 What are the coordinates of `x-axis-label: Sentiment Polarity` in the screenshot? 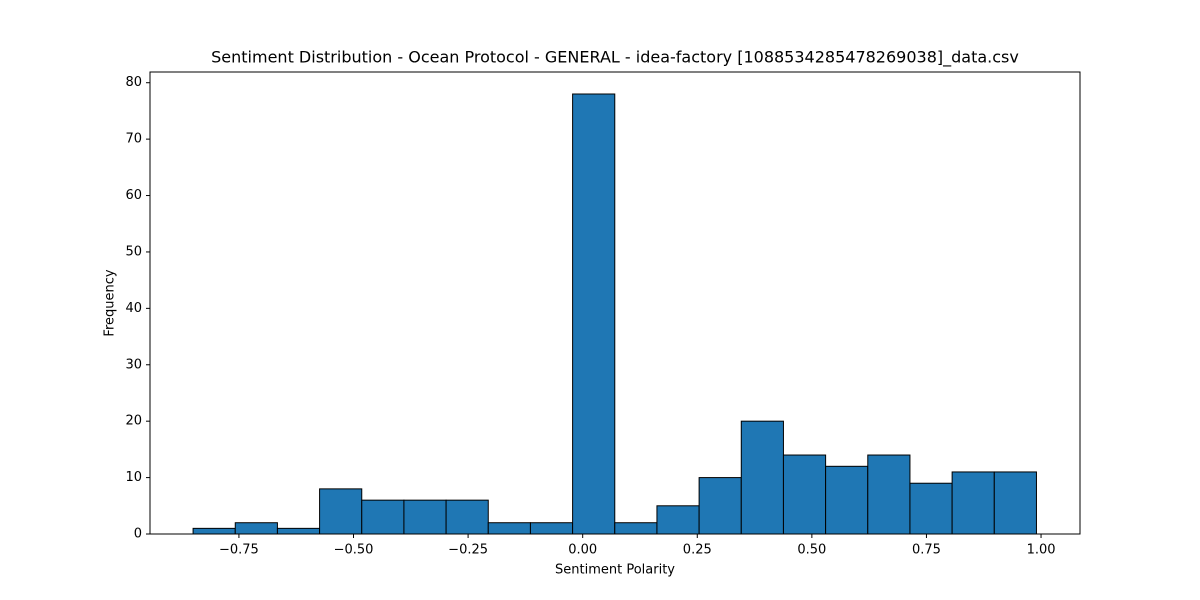 It's located at (615, 570).